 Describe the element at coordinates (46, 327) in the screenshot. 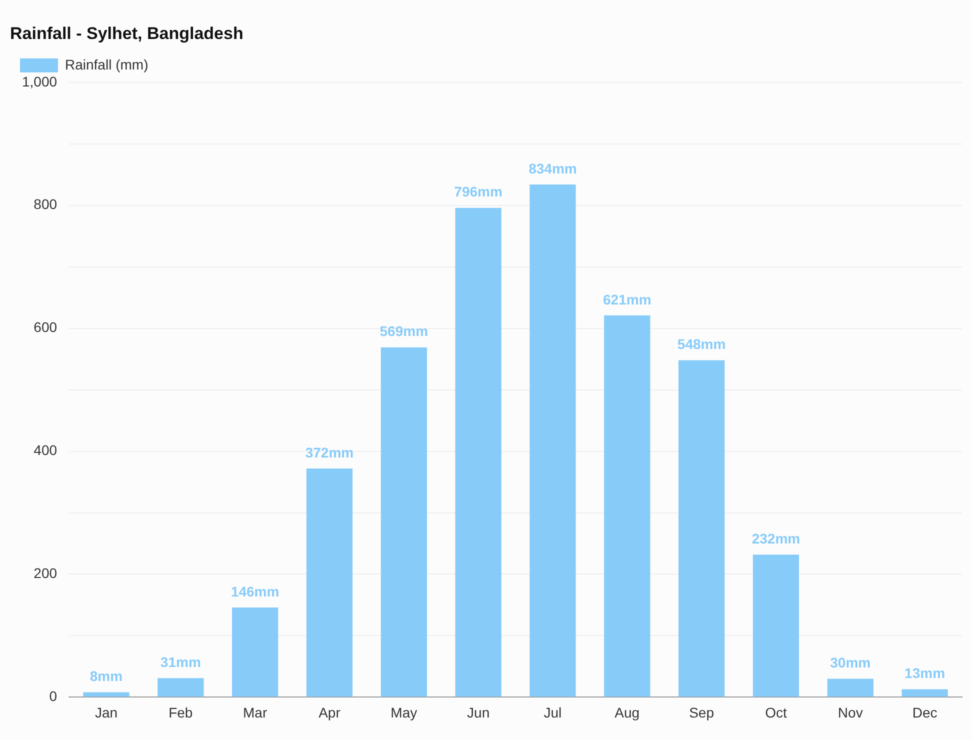

I see `y-tick-label: 600` at that location.